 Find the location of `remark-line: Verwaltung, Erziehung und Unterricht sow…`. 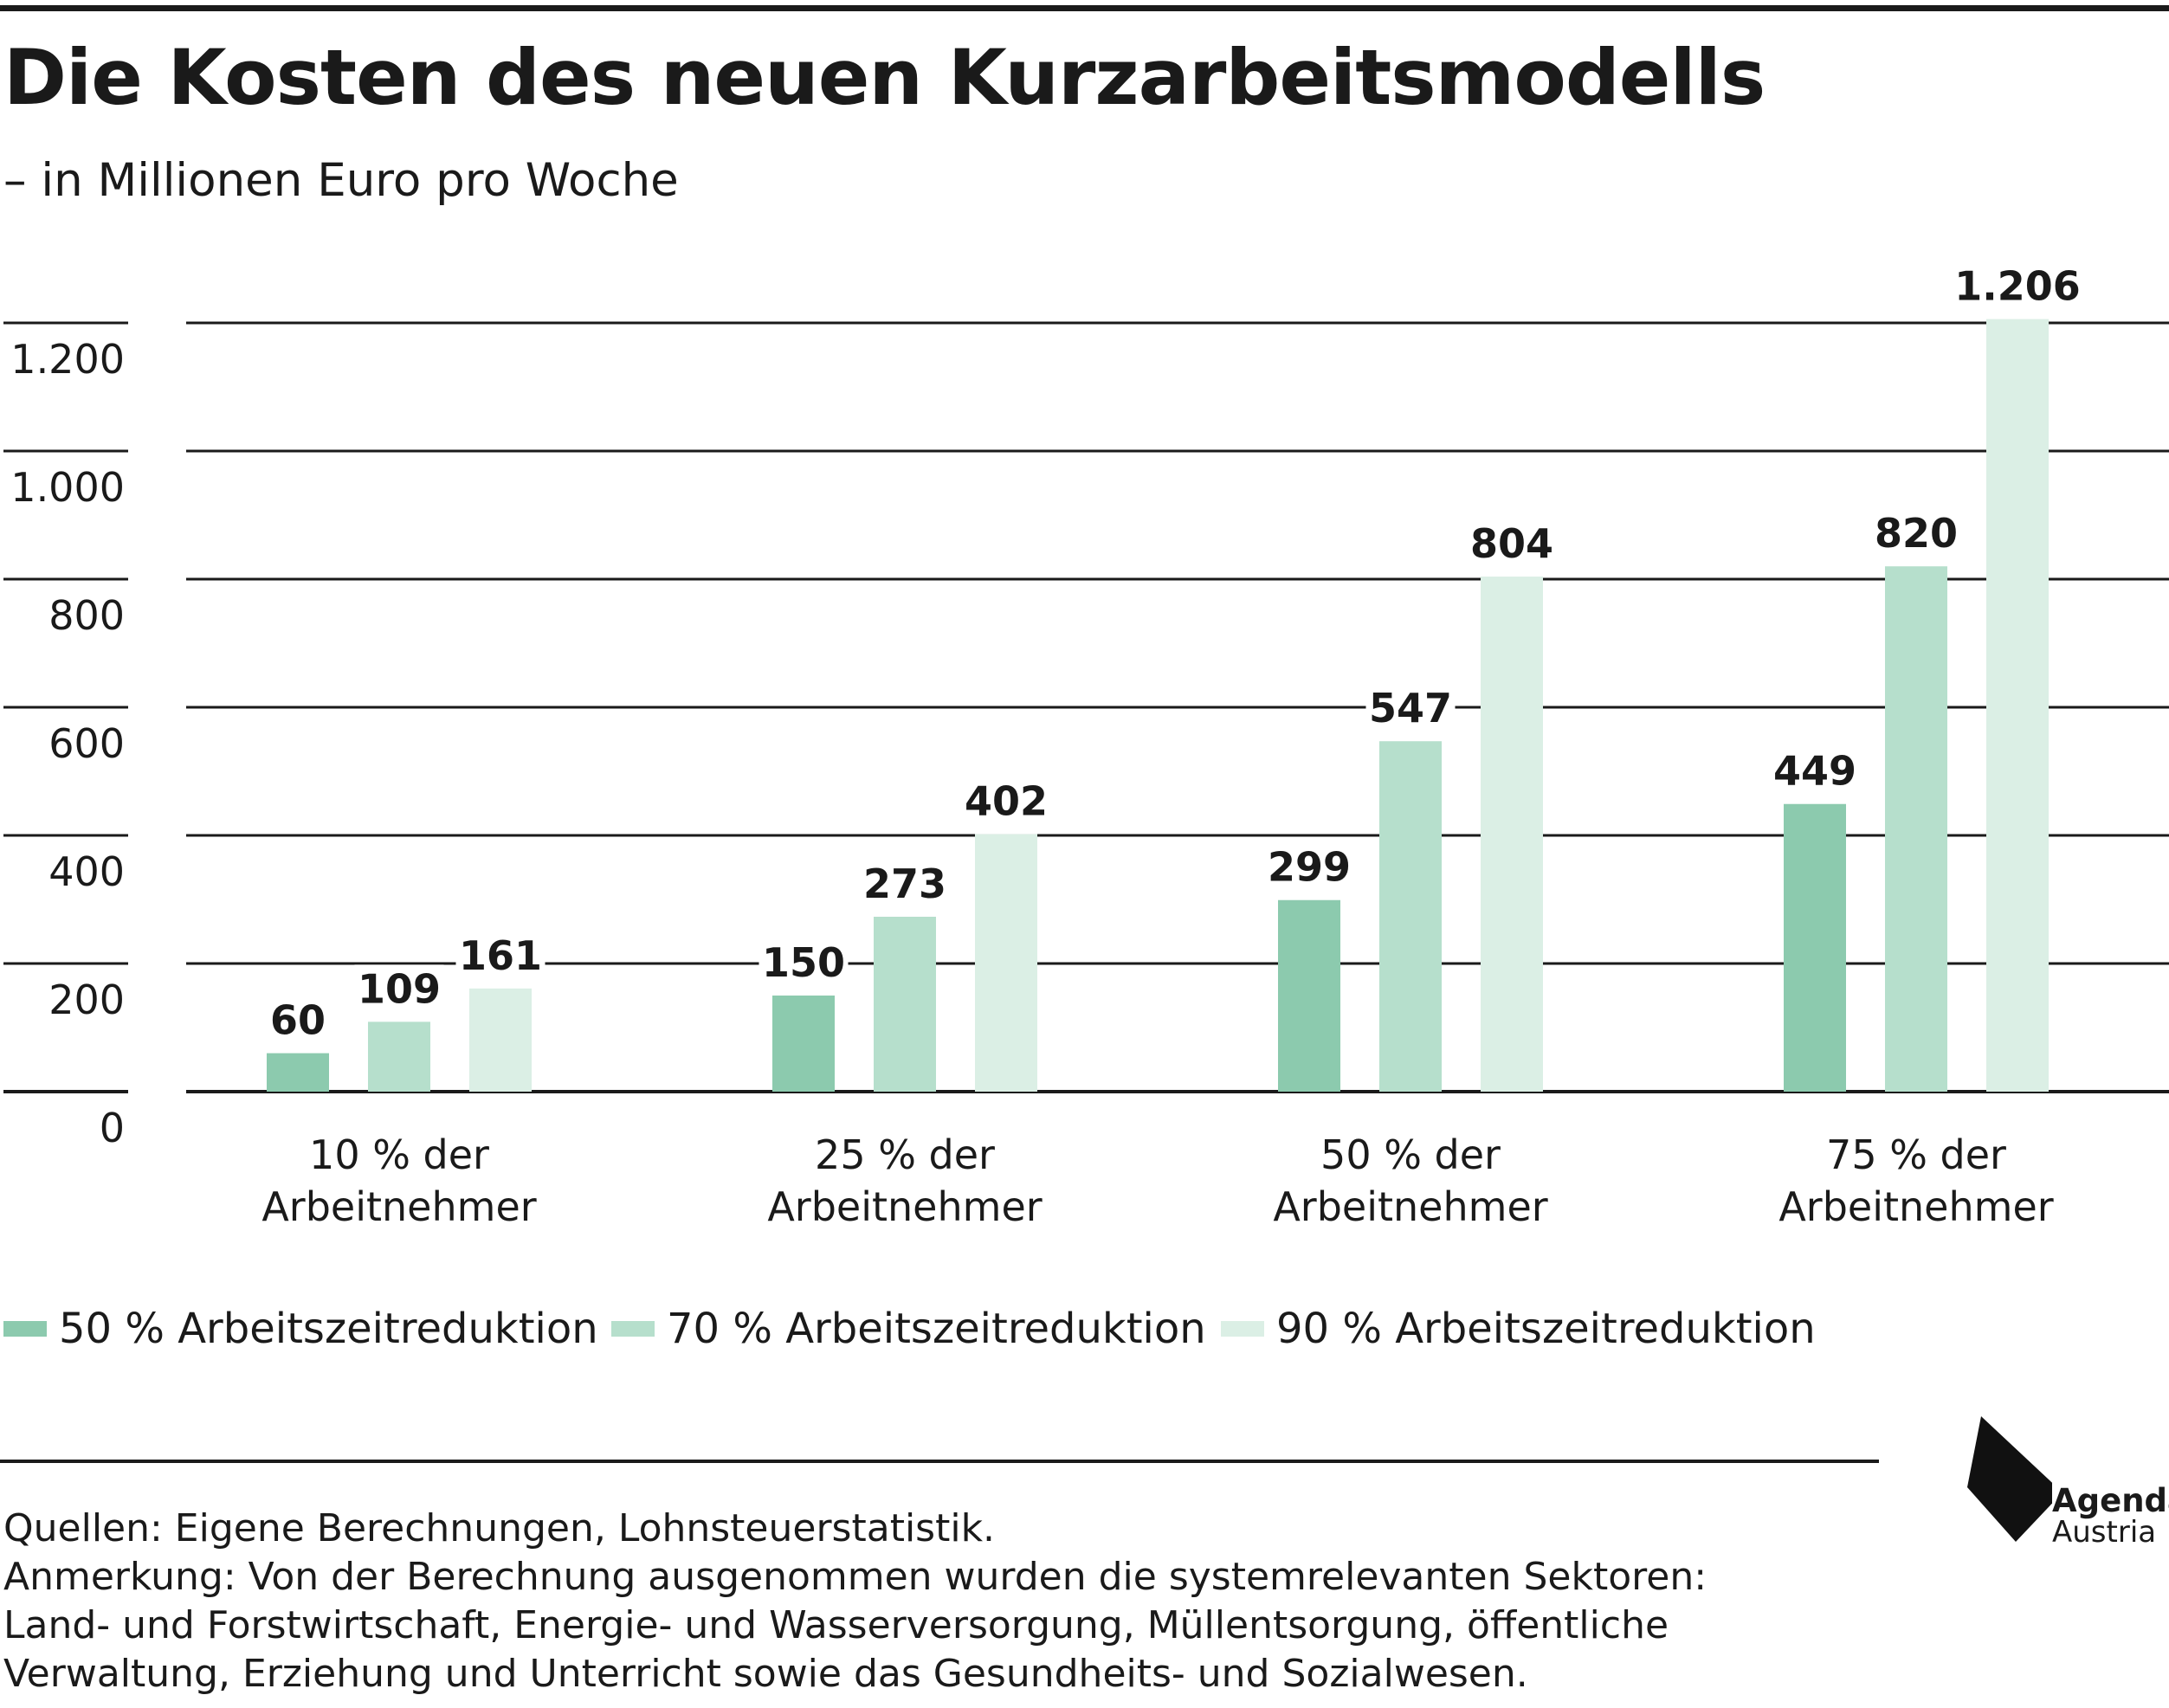

remark-line: Verwaltung, Erziehung und Unterricht sow… is located at coordinates (765, 1674).